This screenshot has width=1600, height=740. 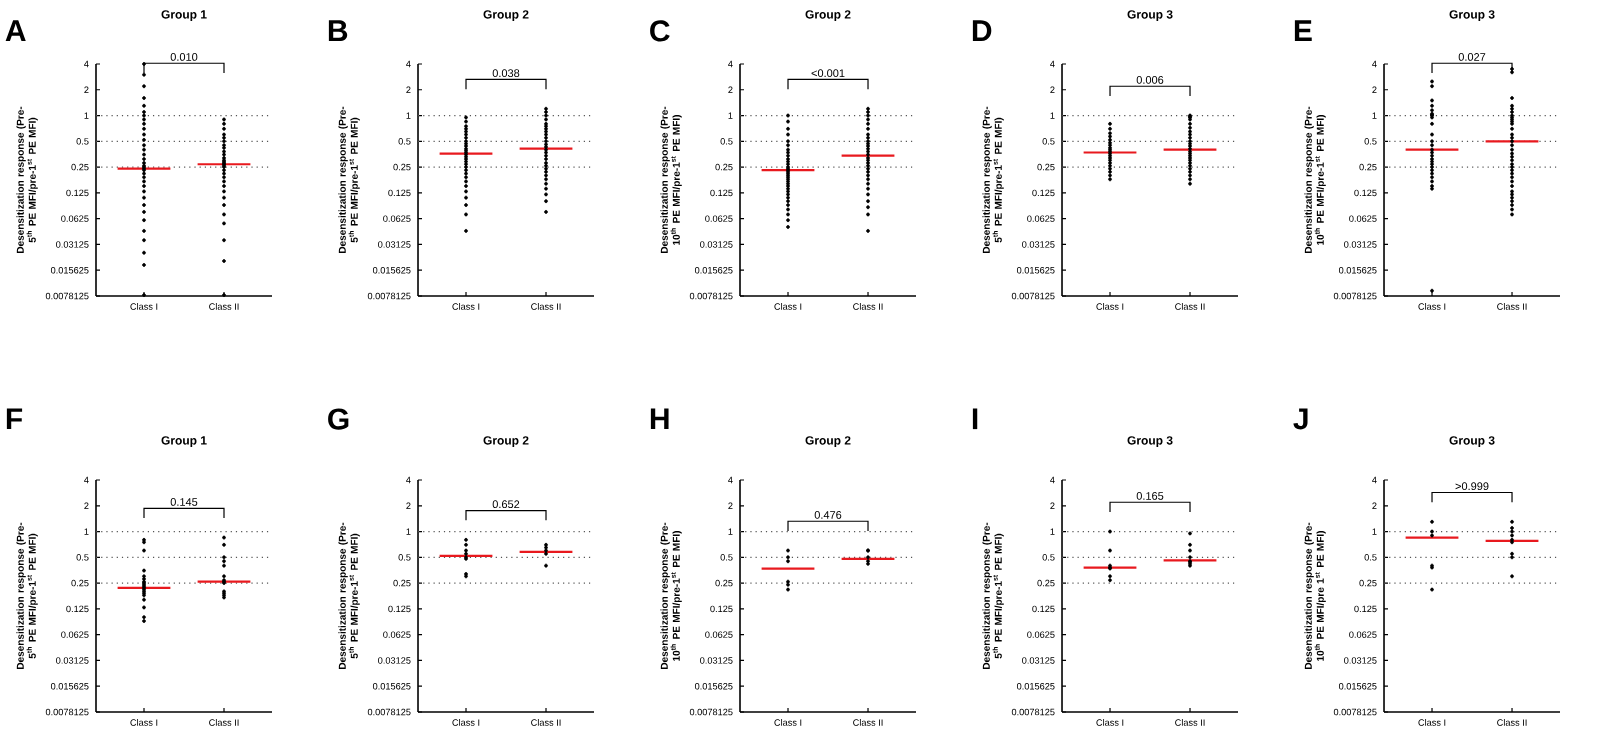 What do you see at coordinates (338, 419) in the screenshot?
I see `text: G` at bounding box center [338, 419].